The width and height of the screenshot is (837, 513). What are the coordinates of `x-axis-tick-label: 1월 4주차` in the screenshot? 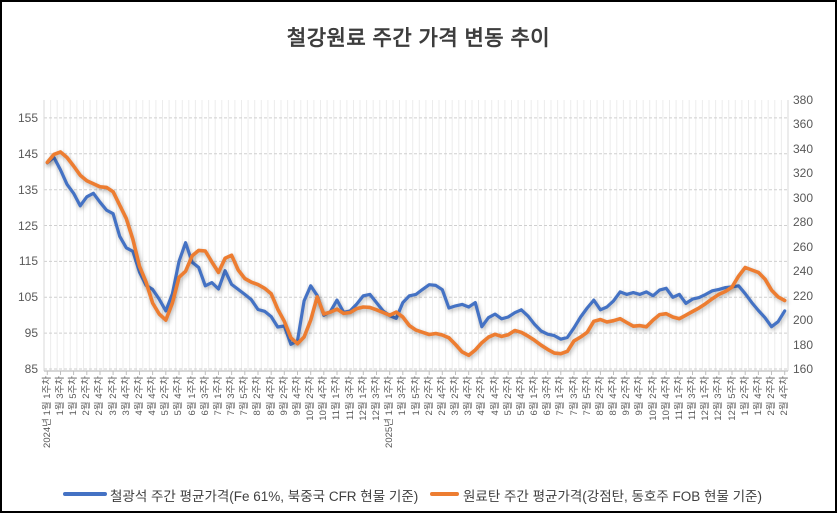 It's located at (758, 396).